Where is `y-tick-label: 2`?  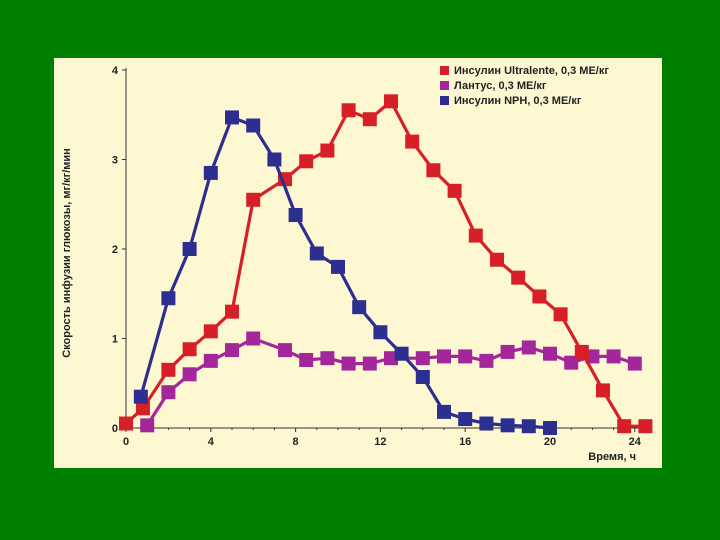
y-tick-label: 2 is located at coordinates (115, 250).